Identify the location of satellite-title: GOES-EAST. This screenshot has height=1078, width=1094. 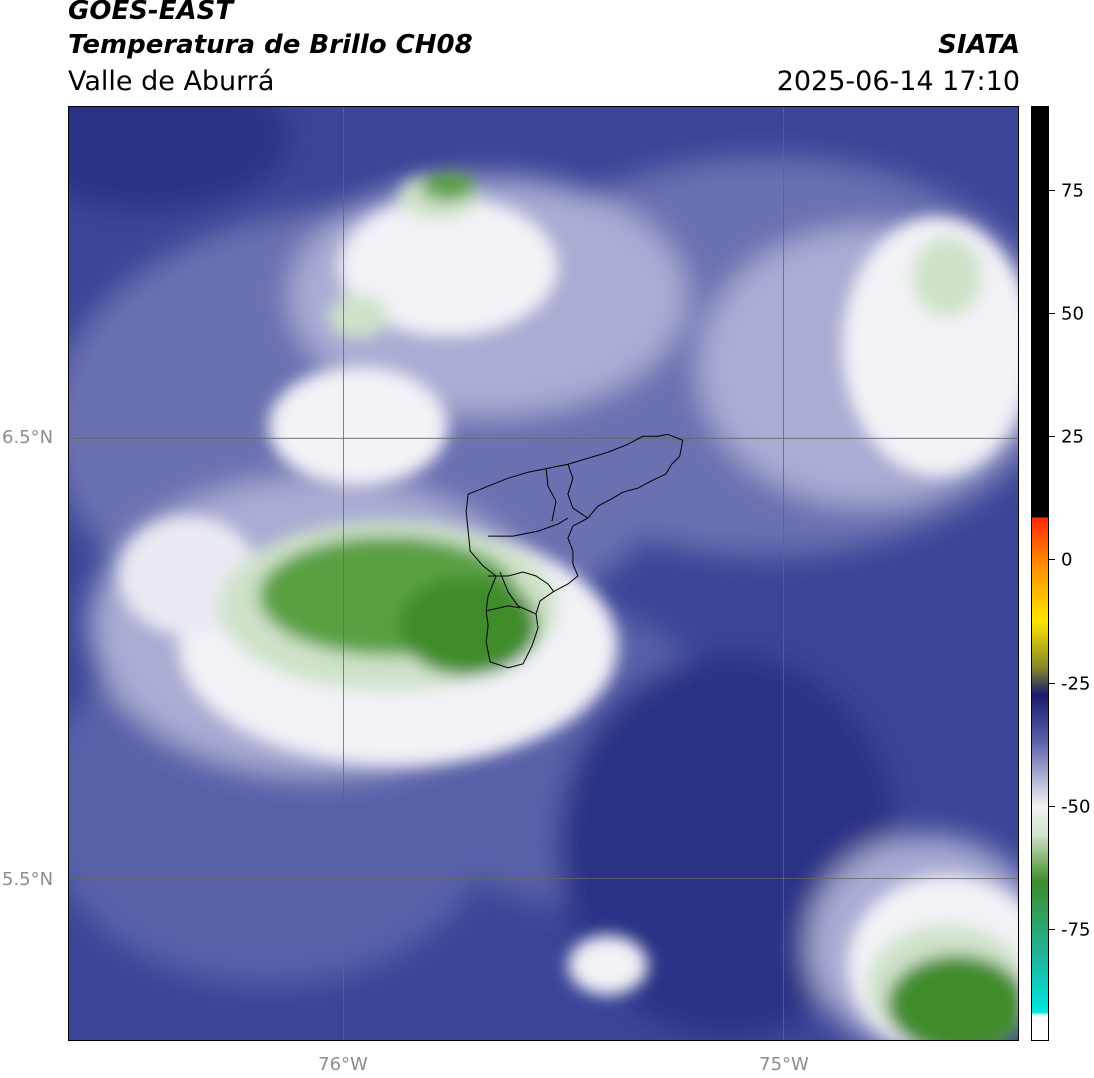
(151, 13).